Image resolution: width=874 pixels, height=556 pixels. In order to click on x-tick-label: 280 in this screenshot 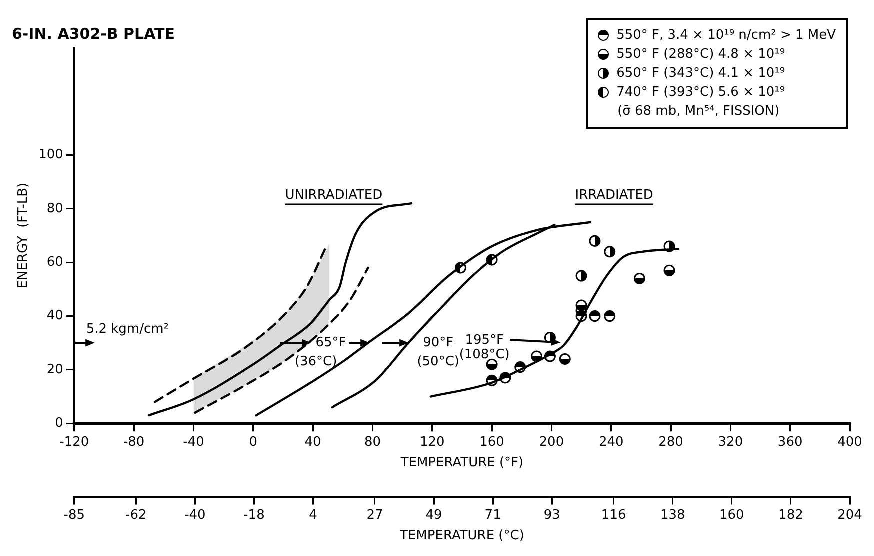, I will do `click(671, 442)`.